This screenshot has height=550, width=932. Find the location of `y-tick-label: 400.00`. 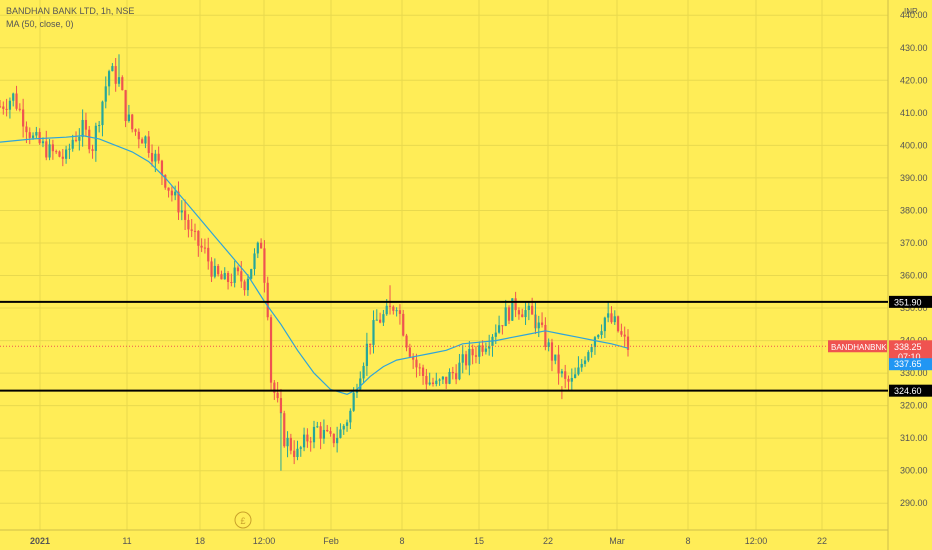

y-tick-label: 400.00 is located at coordinates (914, 145).